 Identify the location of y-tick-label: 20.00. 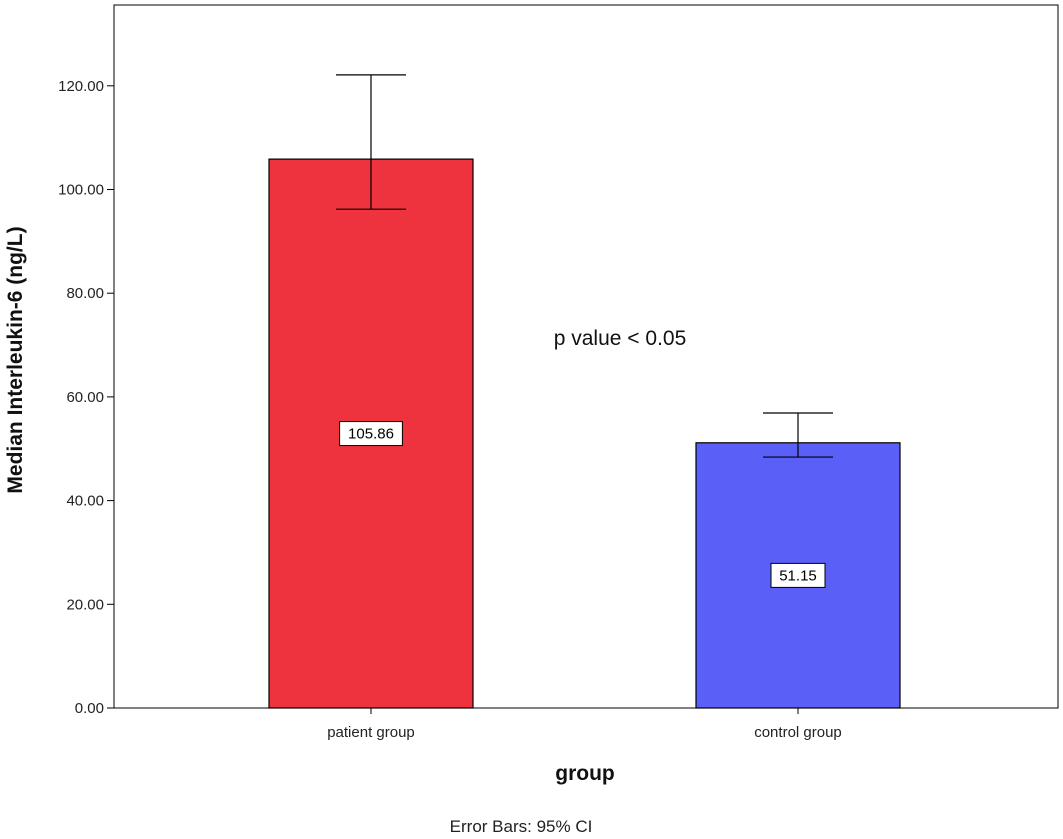
(85, 604).